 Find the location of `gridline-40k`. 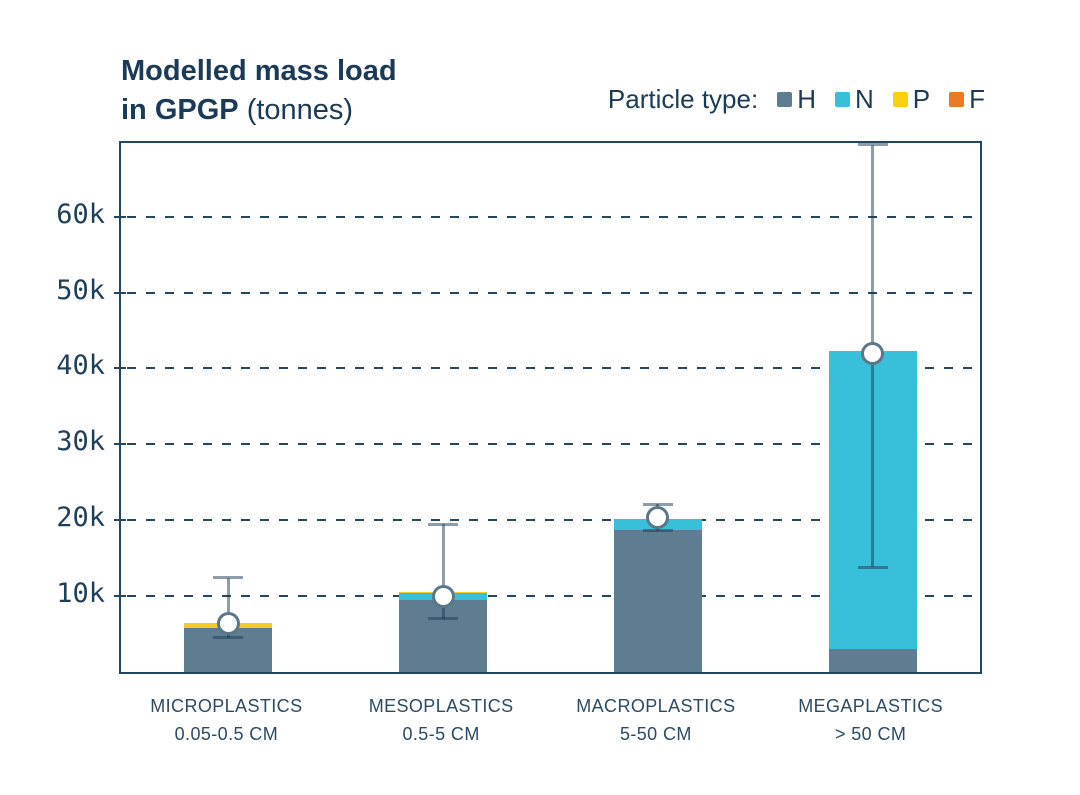

gridline-40k is located at coordinates (550, 368).